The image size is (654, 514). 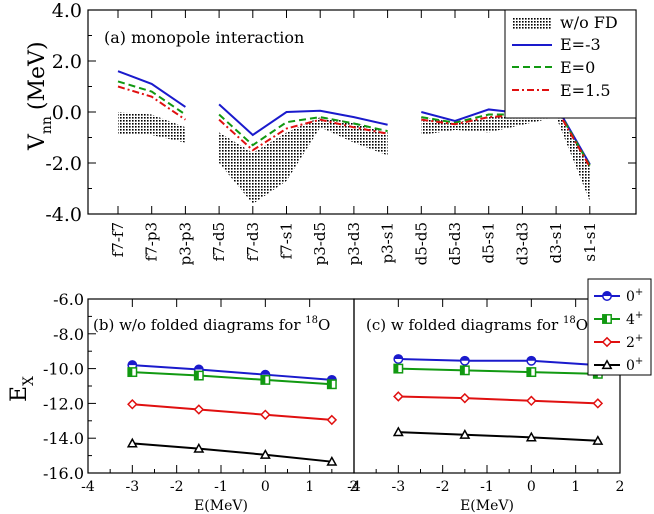 What do you see at coordinates (443, 487) in the screenshot?
I see `c-xtick-label: -2` at bounding box center [443, 487].